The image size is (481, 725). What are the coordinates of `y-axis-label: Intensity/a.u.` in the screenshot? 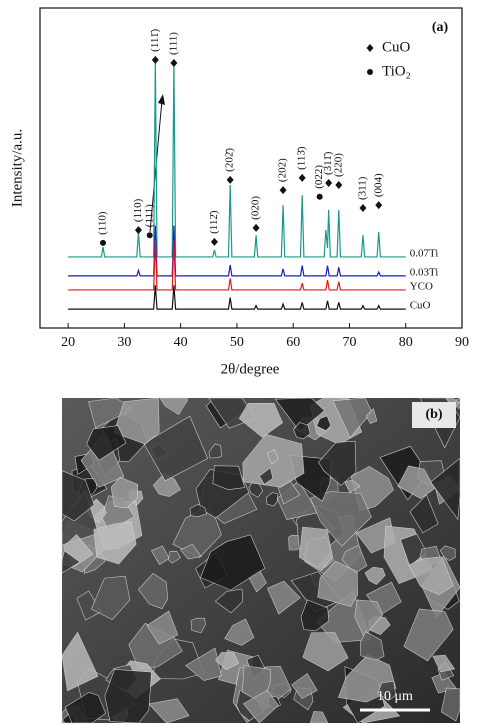 It's located at (17, 168).